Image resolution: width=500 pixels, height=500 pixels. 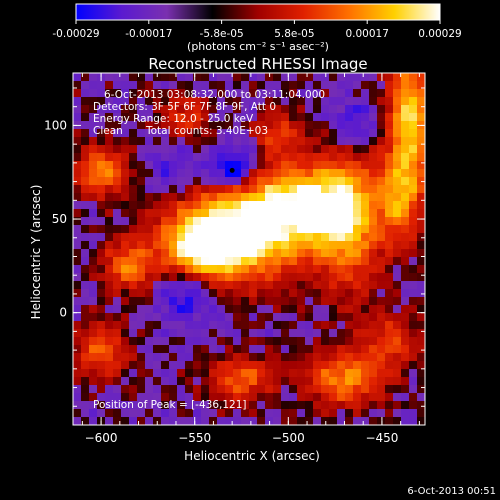 What do you see at coordinates (206, 131) in the screenshot?
I see `annotation-counts: Total counts: 3.40E+03` at bounding box center [206, 131].